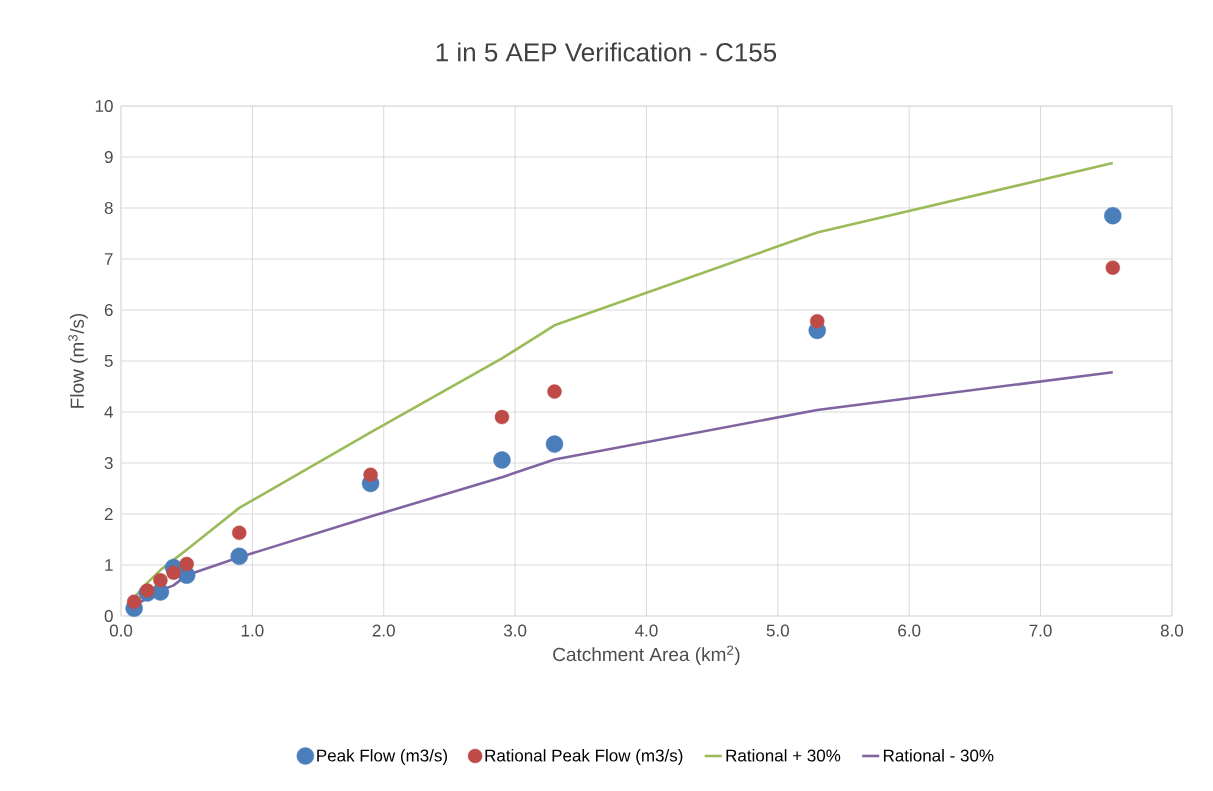 The width and height of the screenshot is (1213, 791). I want to click on y-tick-label: 5, so click(108, 361).